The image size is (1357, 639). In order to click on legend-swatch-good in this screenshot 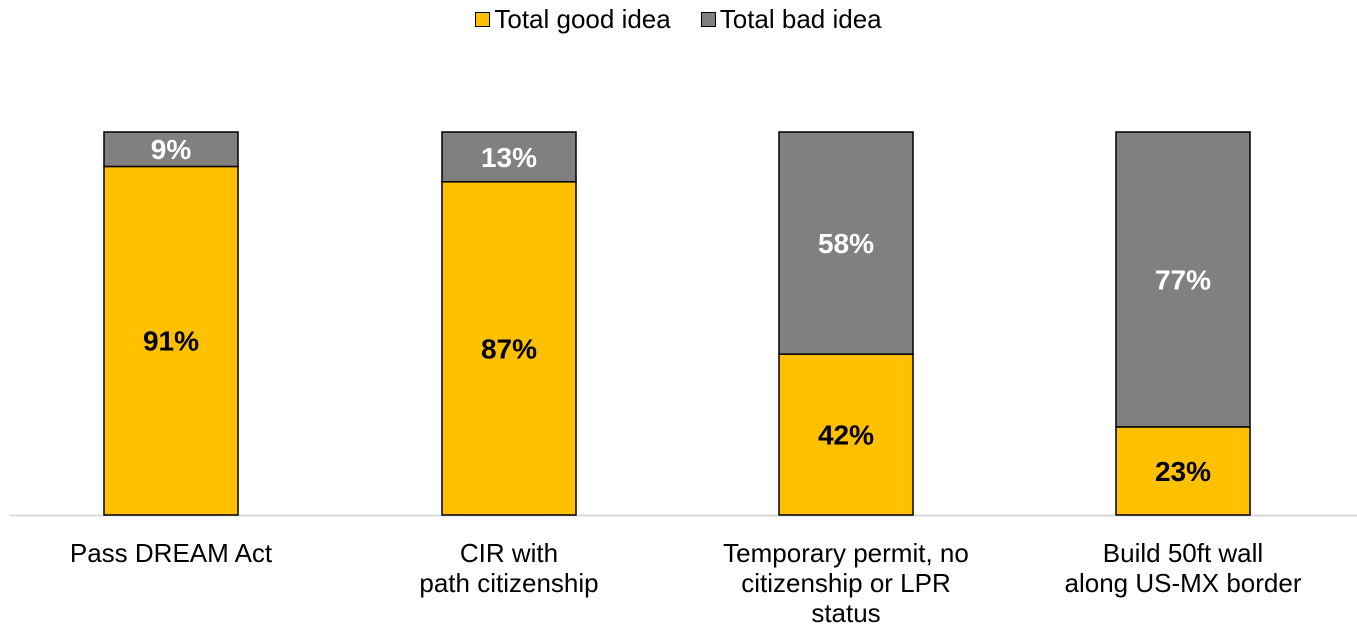, I will do `click(483, 19)`.